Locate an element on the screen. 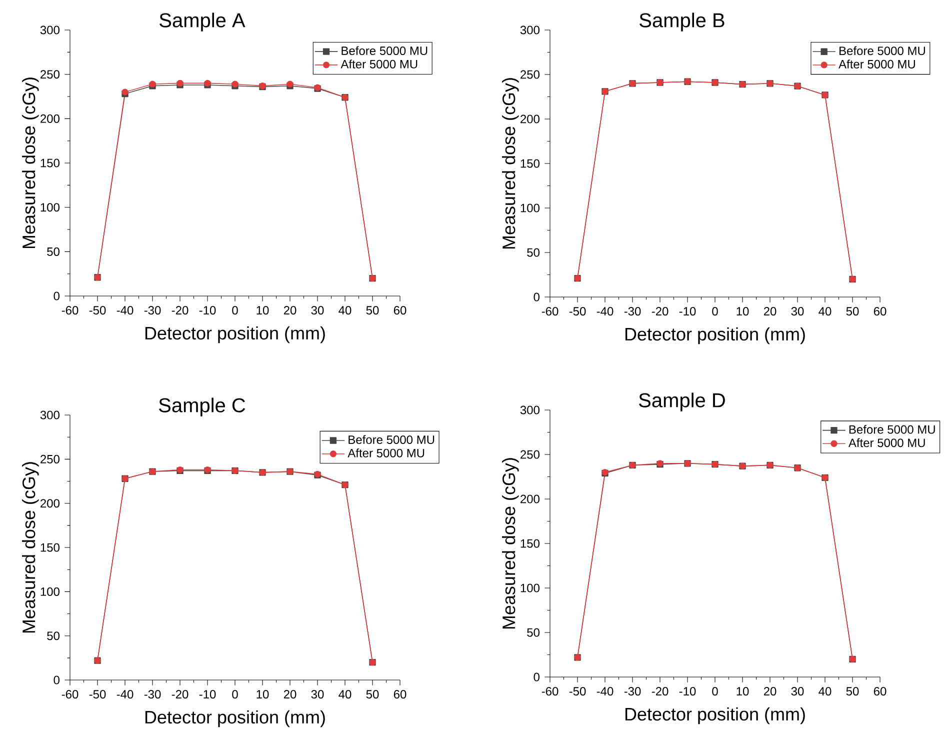 The height and width of the screenshot is (736, 949). chart-title: Sample D is located at coordinates (682, 402).